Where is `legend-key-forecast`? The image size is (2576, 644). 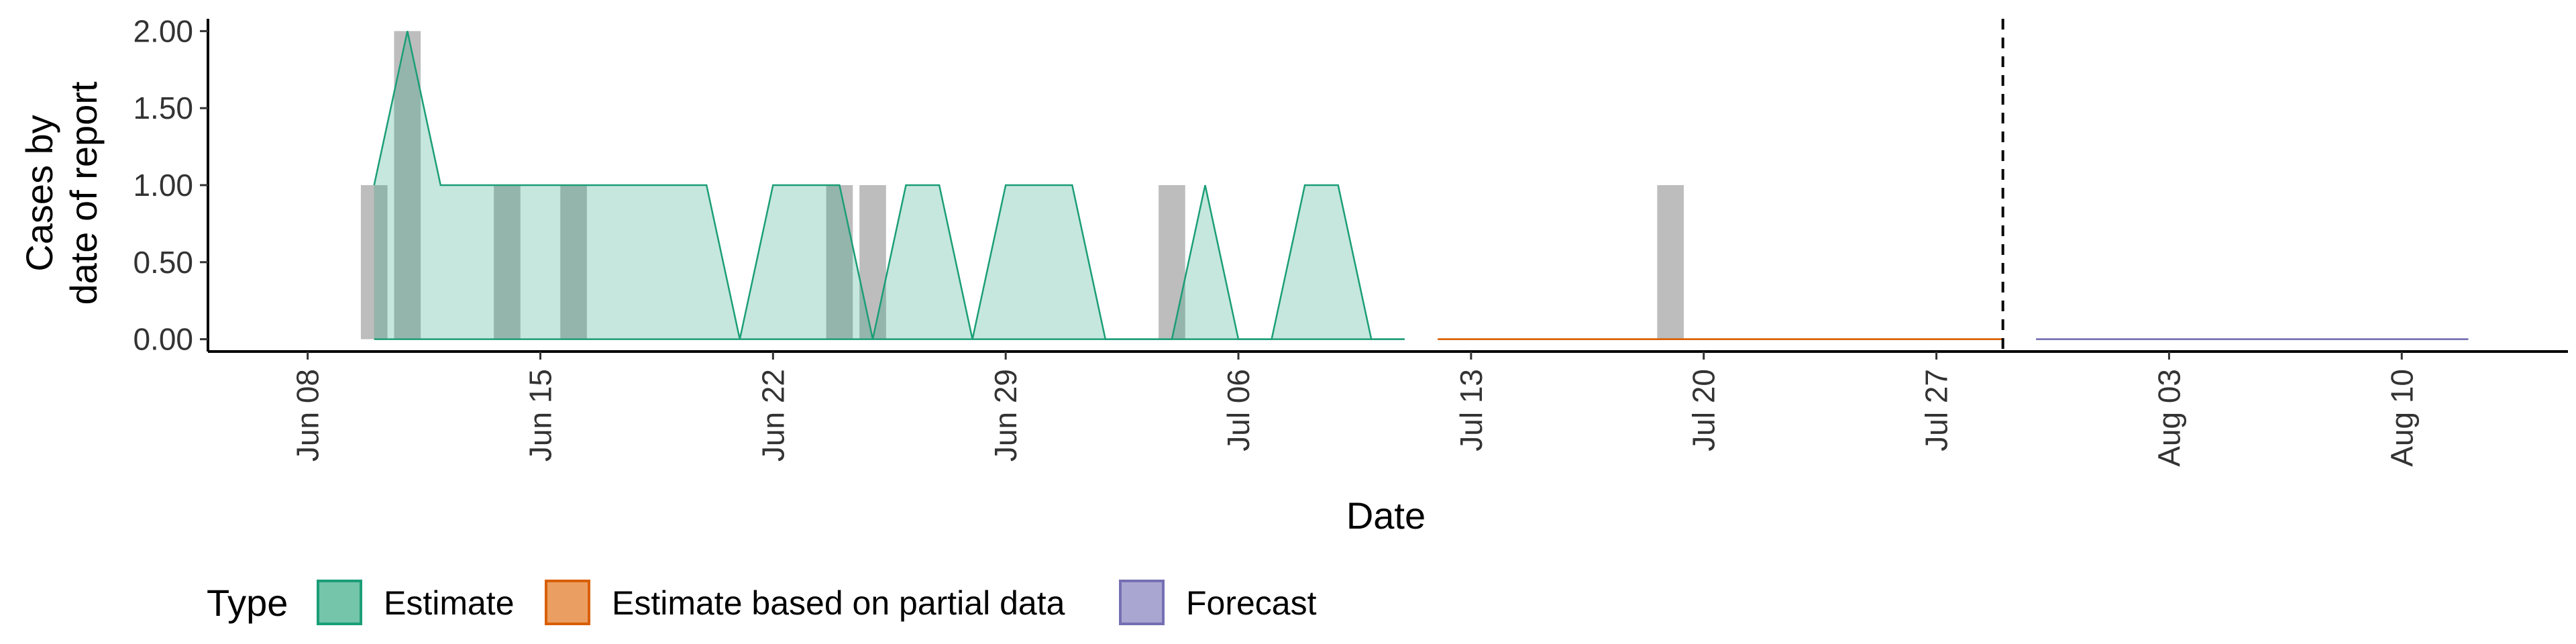
legend-key-forecast is located at coordinates (1142, 602).